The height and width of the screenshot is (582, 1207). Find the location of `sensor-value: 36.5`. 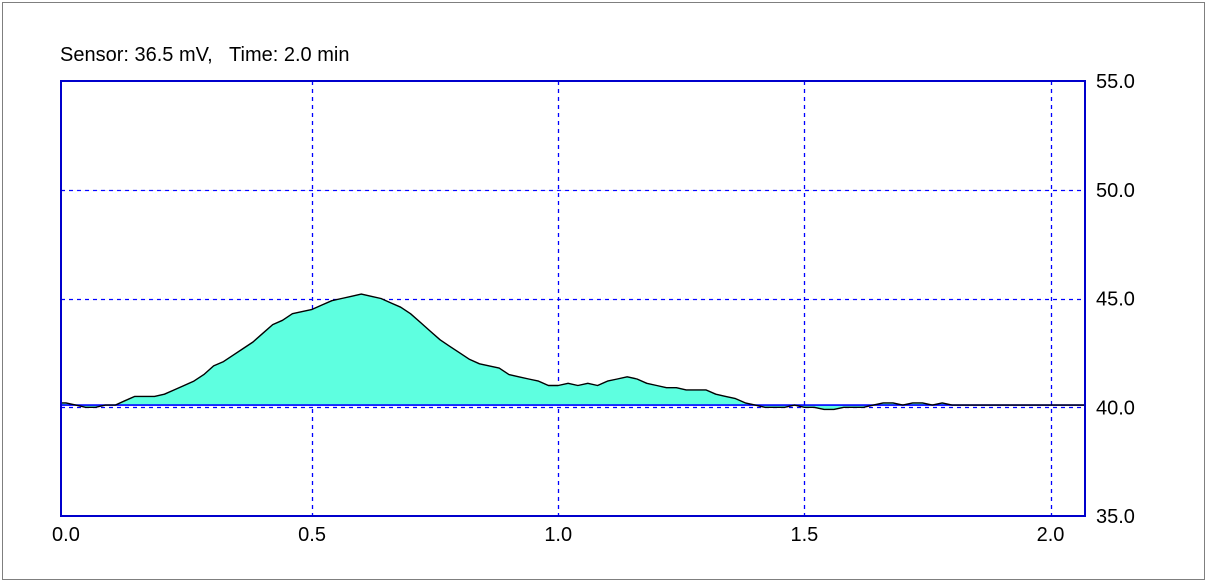

sensor-value: 36.5 is located at coordinates (154, 55).